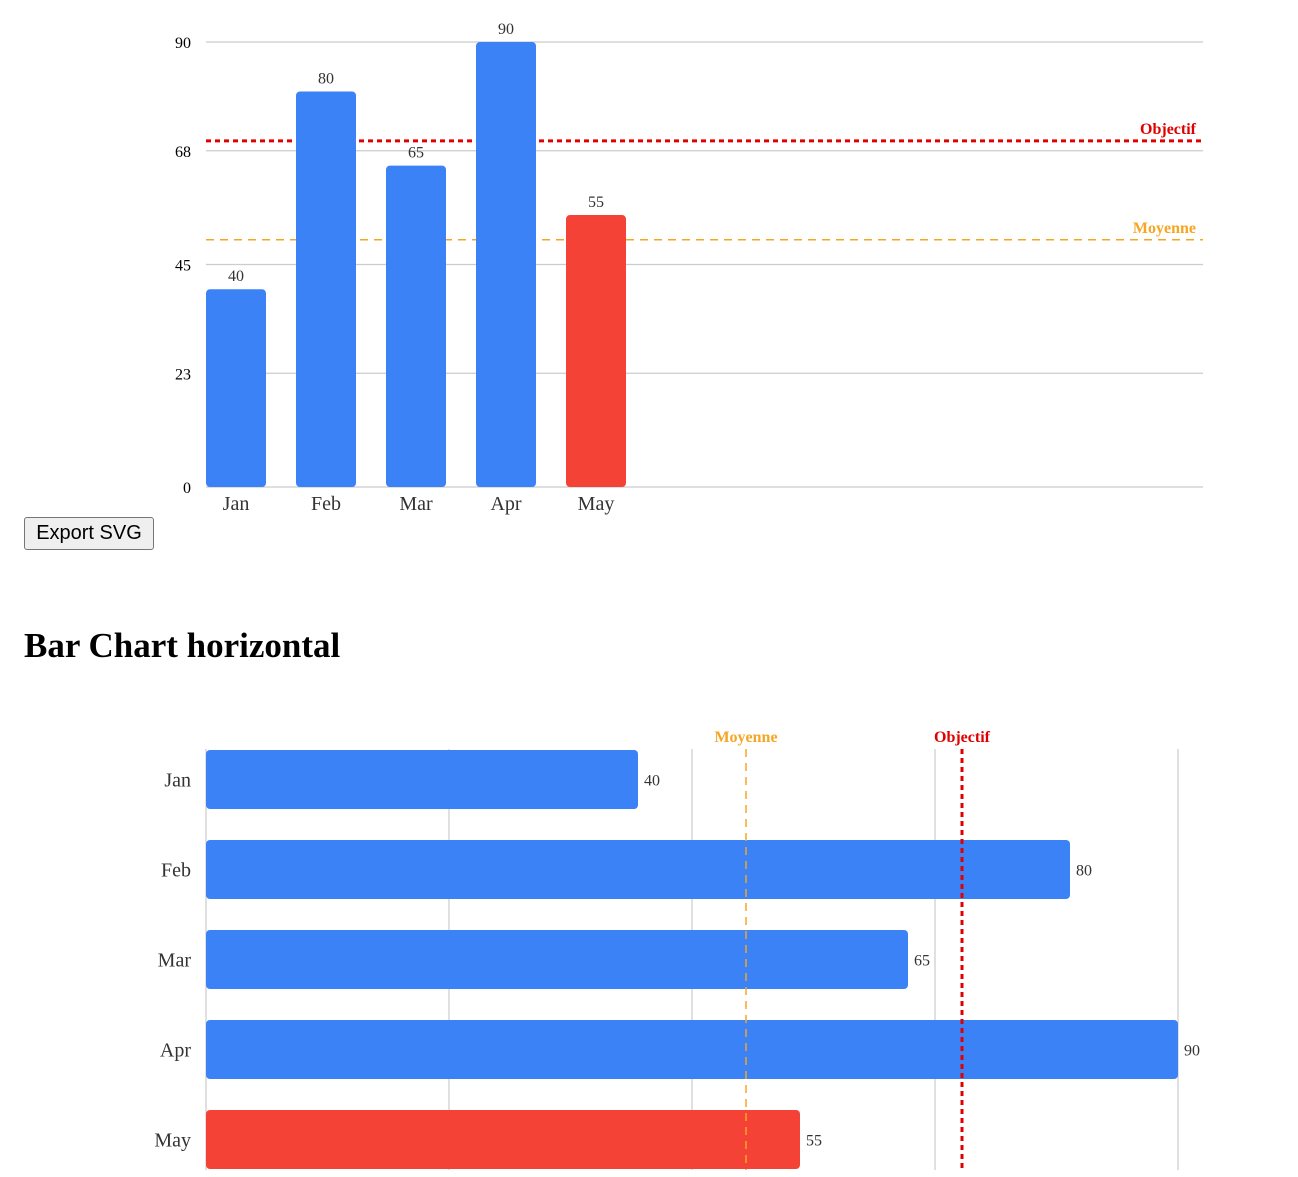 The width and height of the screenshot is (1298, 1177). What do you see at coordinates (183, 374) in the screenshot?
I see `y-tick-label: 23` at bounding box center [183, 374].